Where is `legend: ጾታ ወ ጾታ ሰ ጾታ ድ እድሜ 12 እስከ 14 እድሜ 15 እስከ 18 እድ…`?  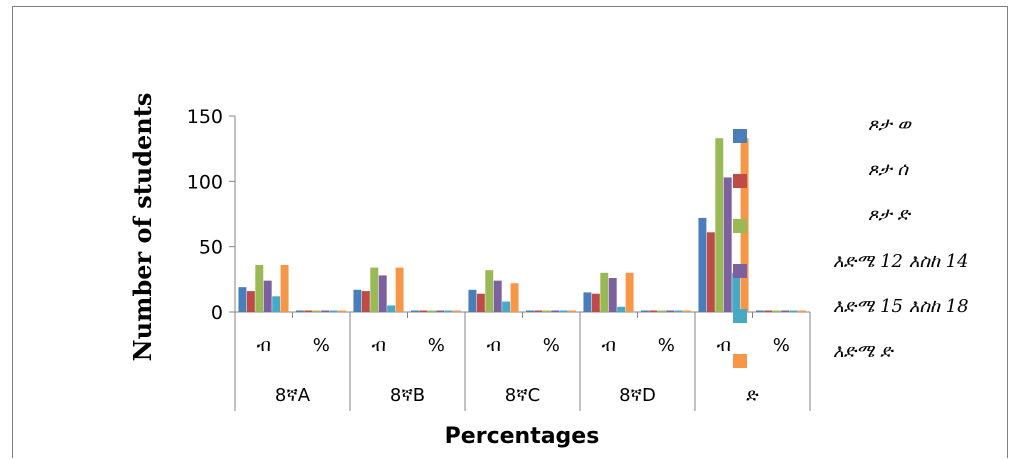
legend: ጾታ ወ ጾታ ሰ ጾታ ድ እድሜ 12 እስከ 14 እድሜ 15 እስከ 18 እድ… is located at coordinates (851, 241).